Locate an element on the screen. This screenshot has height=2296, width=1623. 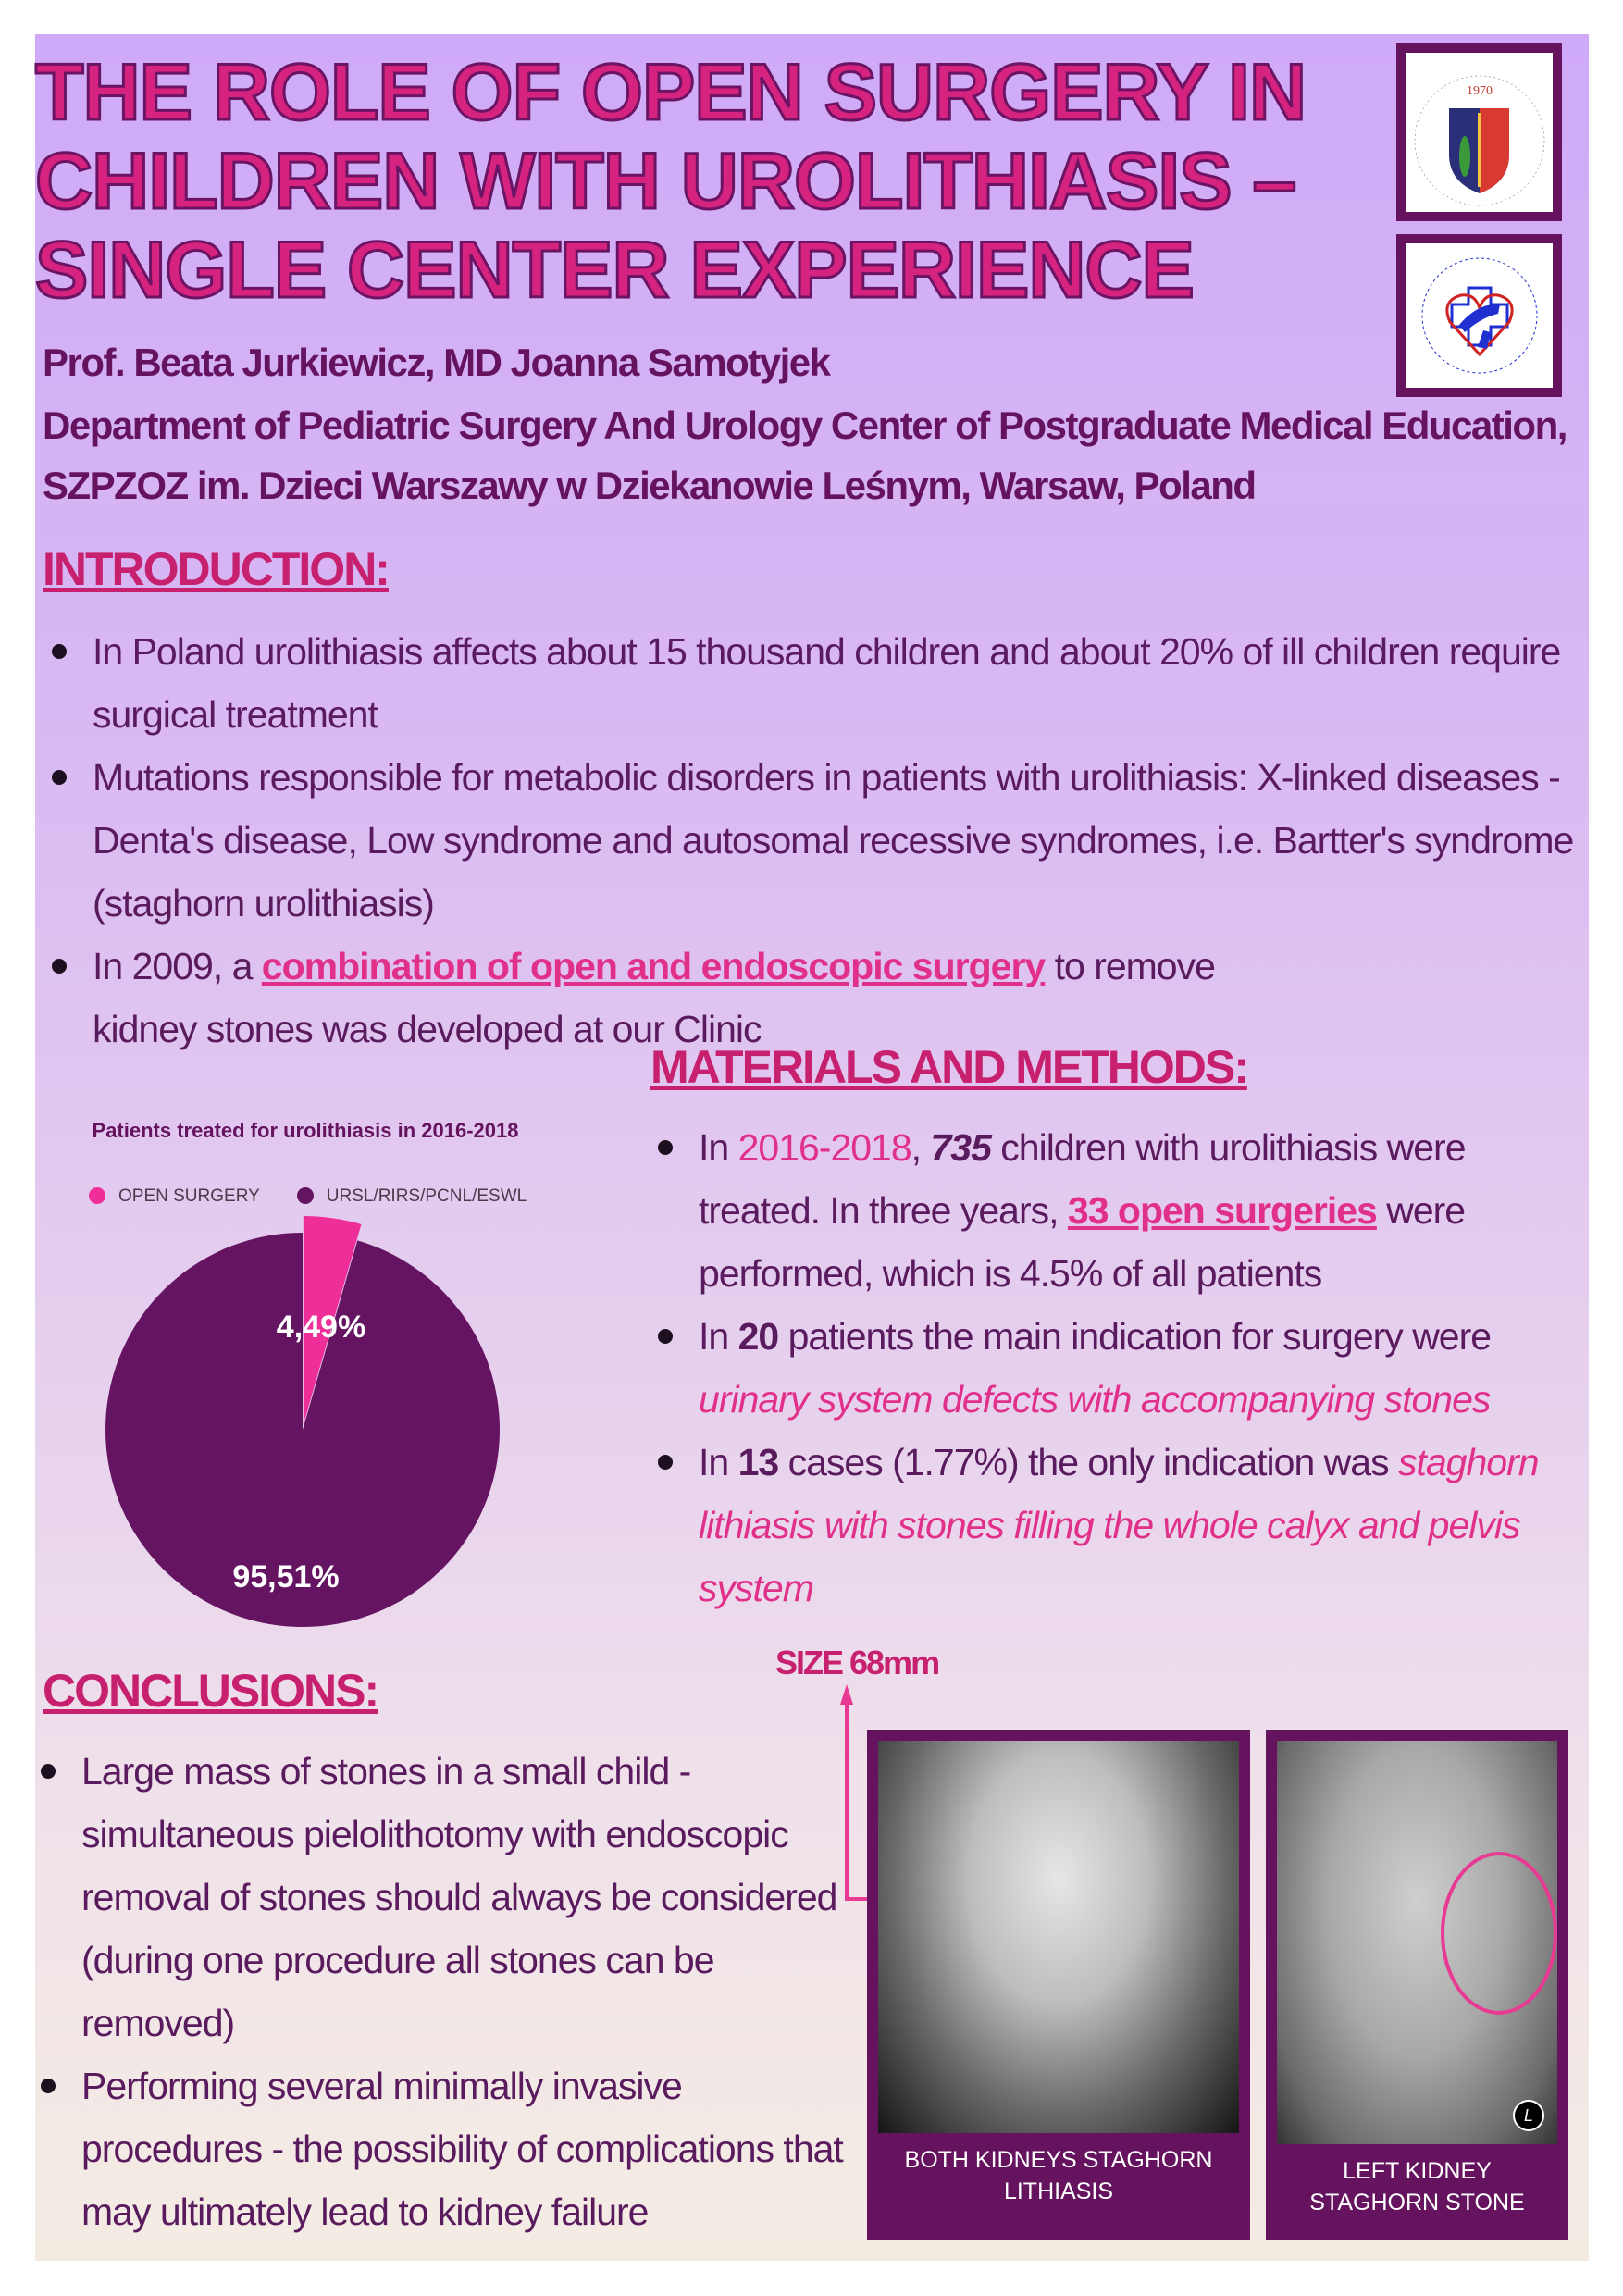
size-label: SIZE 68mm is located at coordinates (857, 1663).